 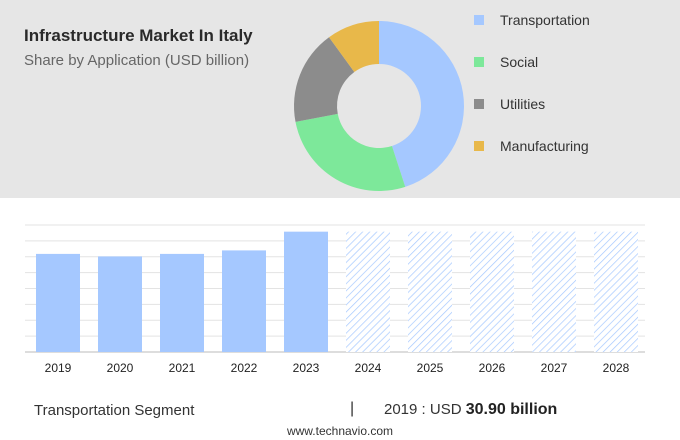 What do you see at coordinates (368, 291) in the screenshot?
I see `forecast-bar-2024` at bounding box center [368, 291].